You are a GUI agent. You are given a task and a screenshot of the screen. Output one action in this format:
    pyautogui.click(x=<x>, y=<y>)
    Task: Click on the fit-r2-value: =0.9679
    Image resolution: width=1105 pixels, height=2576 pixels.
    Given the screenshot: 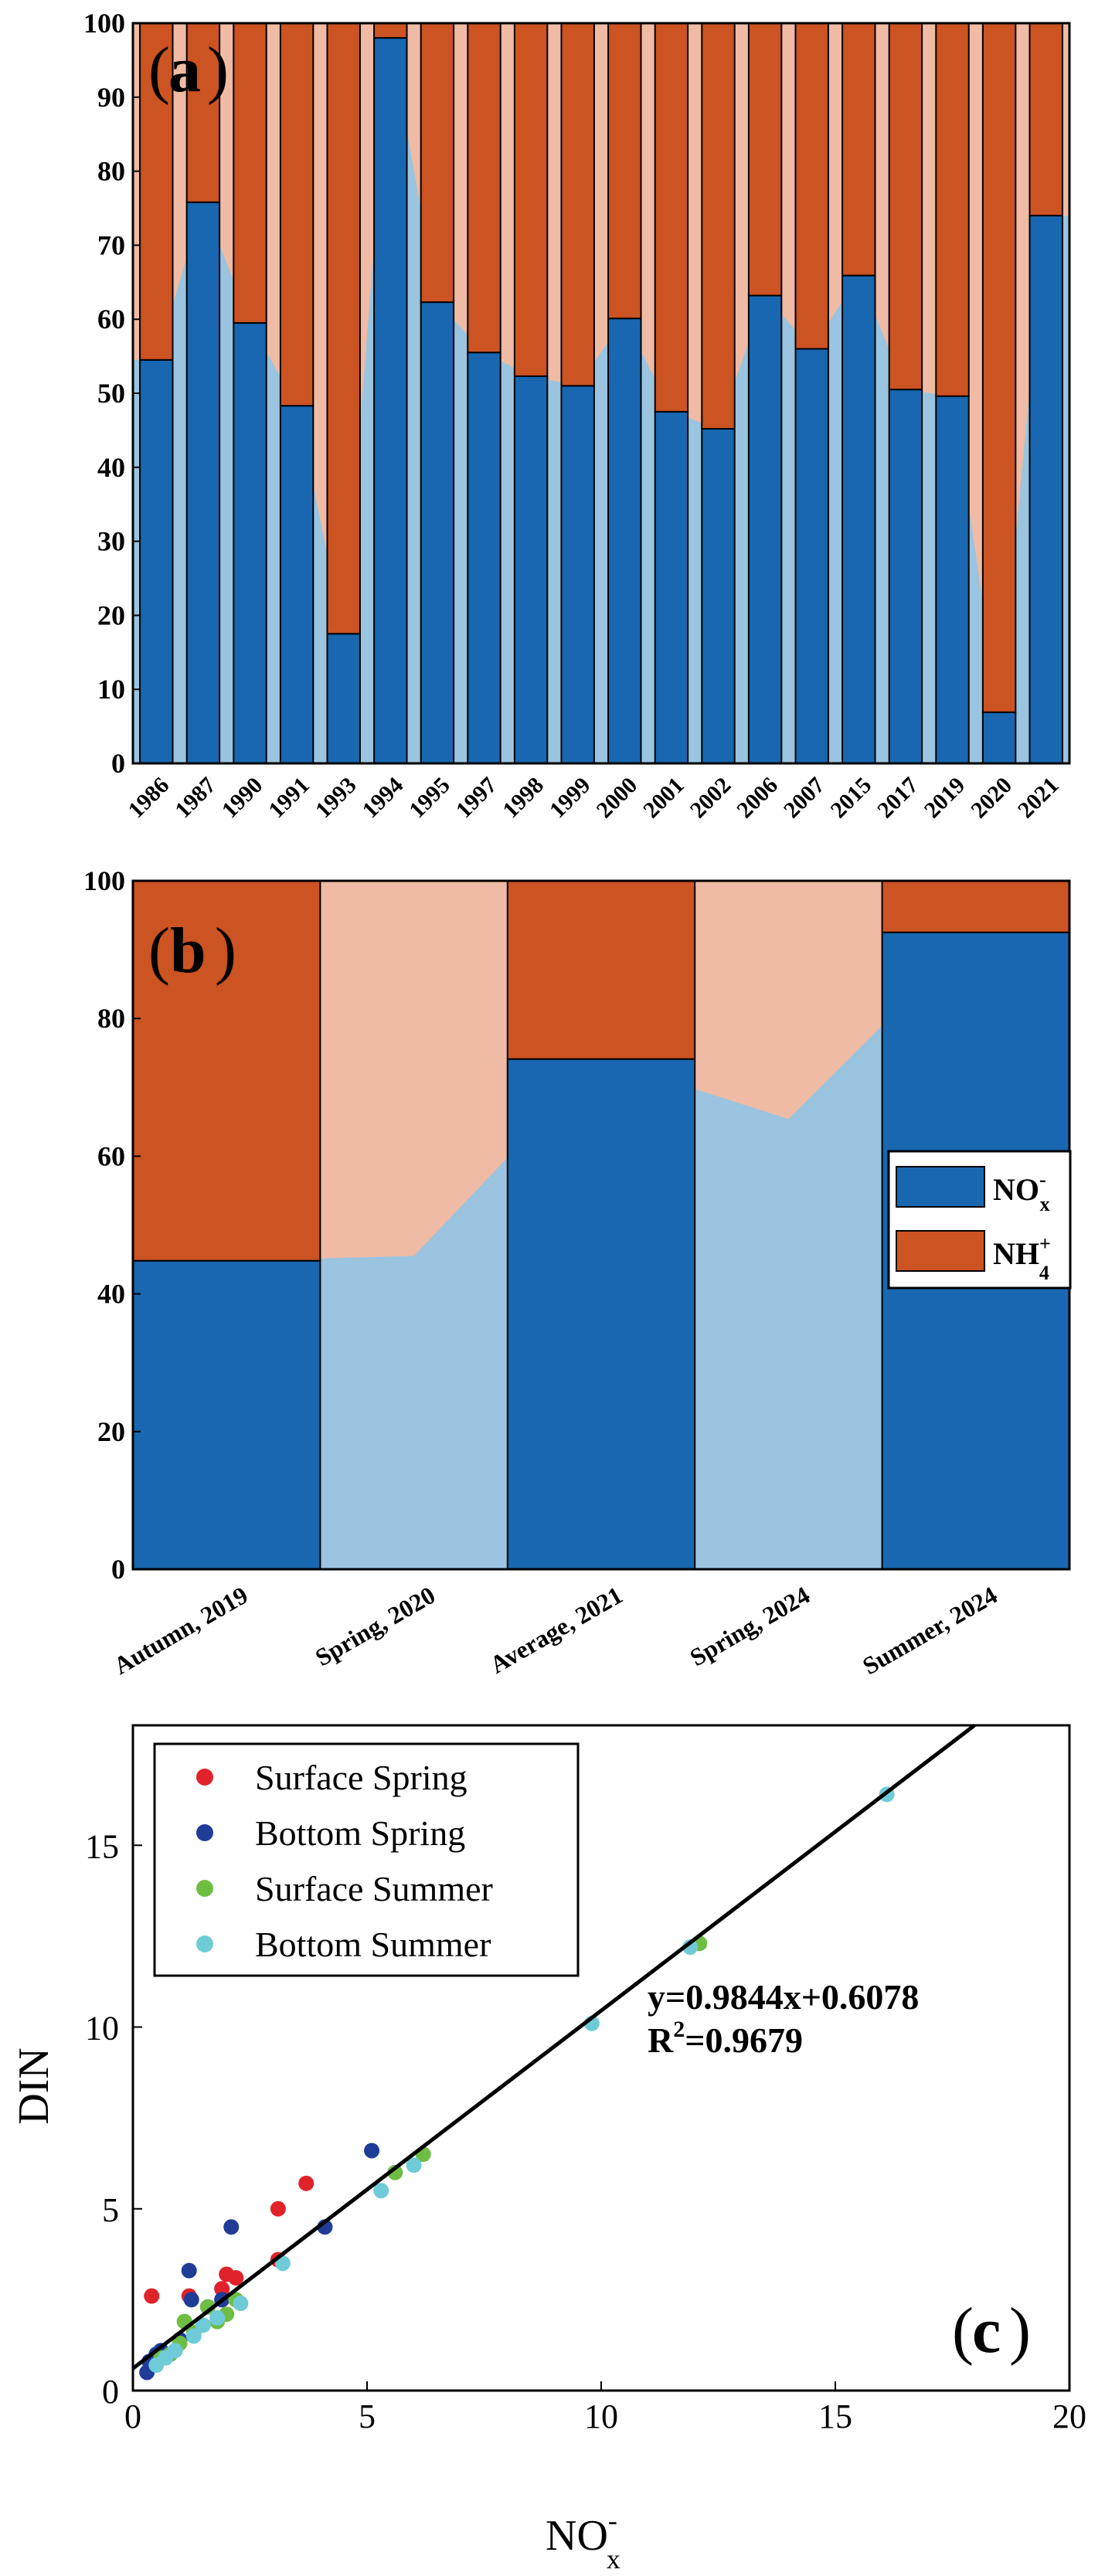 What is the action you would take?
    pyautogui.click(x=744, y=2040)
    